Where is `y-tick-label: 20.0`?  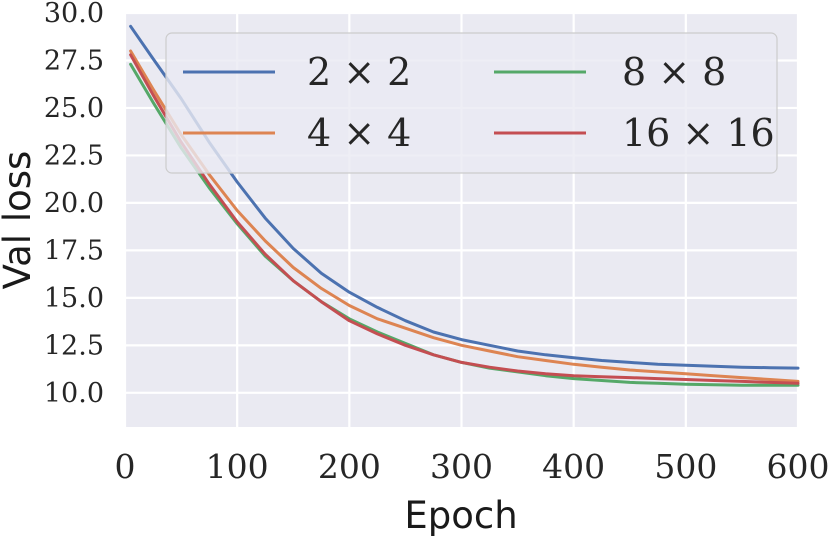
y-tick-label: 20.0 is located at coordinates (74, 203).